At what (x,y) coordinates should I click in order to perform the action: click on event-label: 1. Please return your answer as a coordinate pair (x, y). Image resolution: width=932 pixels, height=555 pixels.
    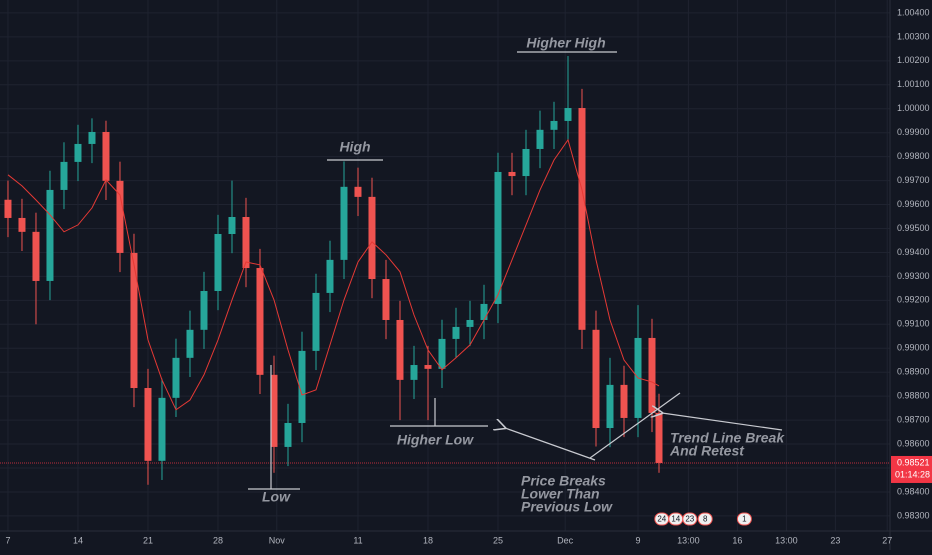
    Looking at the image, I should click on (744, 519).